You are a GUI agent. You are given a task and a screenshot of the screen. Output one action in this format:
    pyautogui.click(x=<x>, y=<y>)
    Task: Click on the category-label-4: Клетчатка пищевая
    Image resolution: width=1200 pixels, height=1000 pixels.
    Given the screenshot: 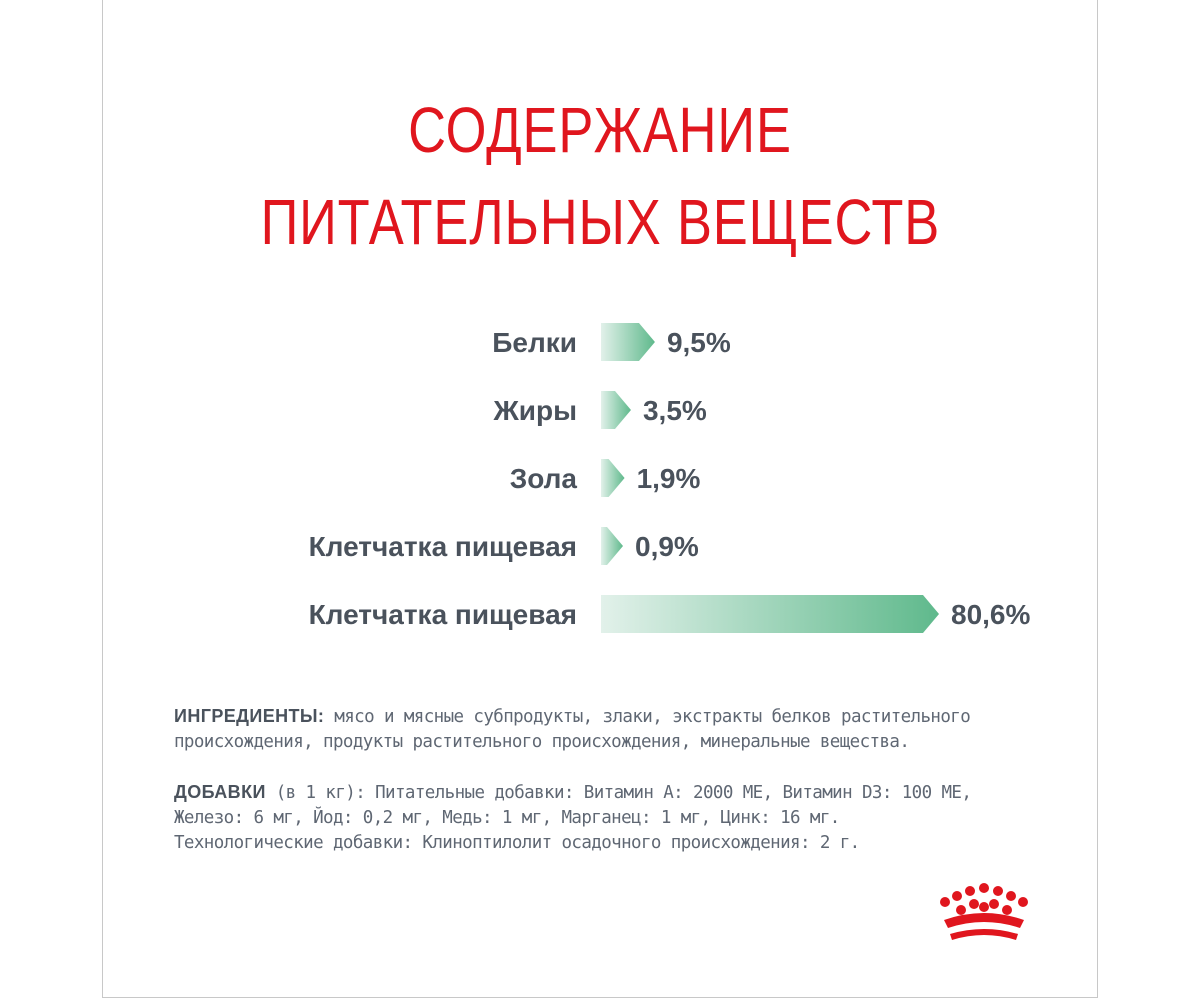 What is the action you would take?
    pyautogui.click(x=443, y=546)
    